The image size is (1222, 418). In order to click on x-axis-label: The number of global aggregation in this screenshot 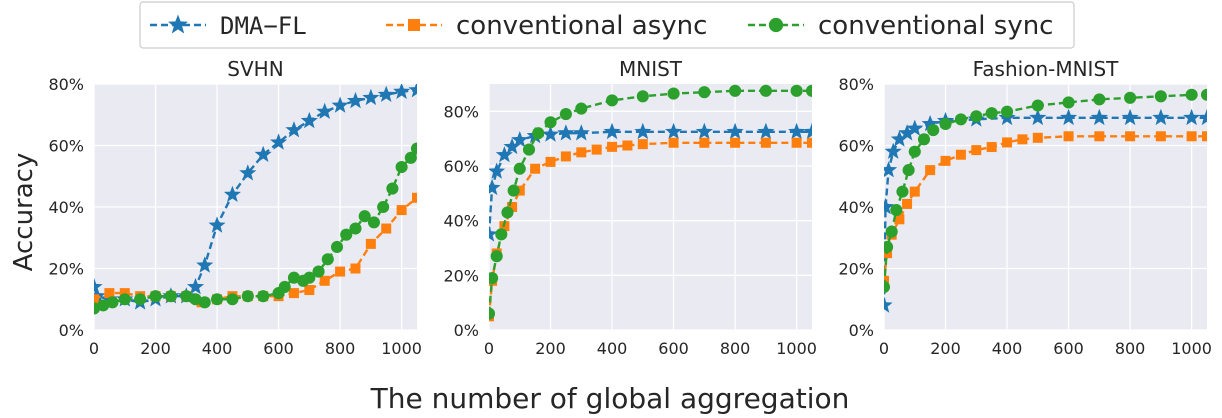, I will do `click(610, 398)`.